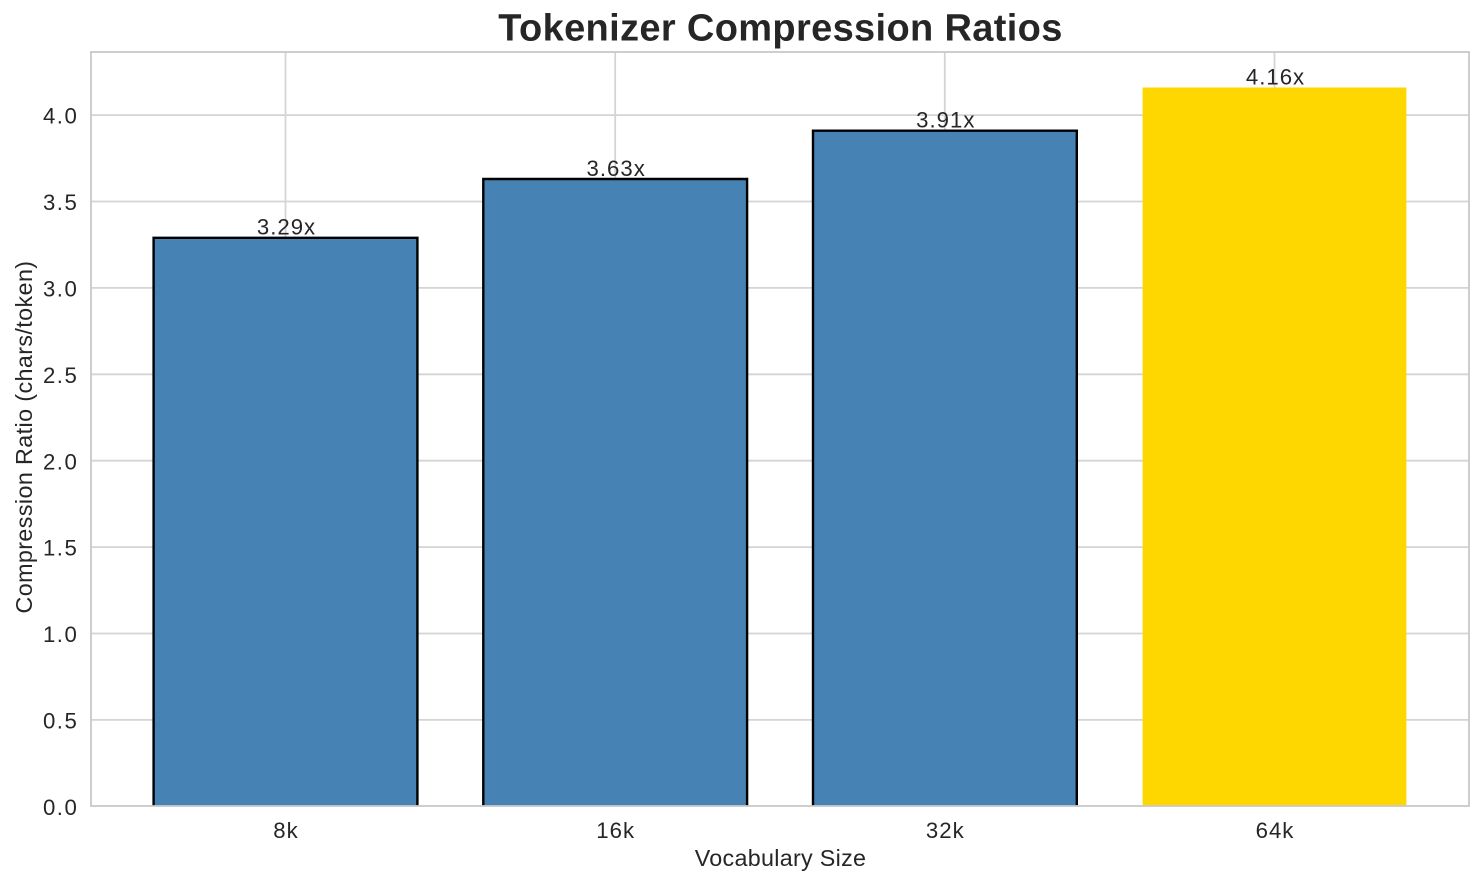 The width and height of the screenshot is (1484, 885). What do you see at coordinates (60, 721) in the screenshot?
I see `svg-text: 0.5` at bounding box center [60, 721].